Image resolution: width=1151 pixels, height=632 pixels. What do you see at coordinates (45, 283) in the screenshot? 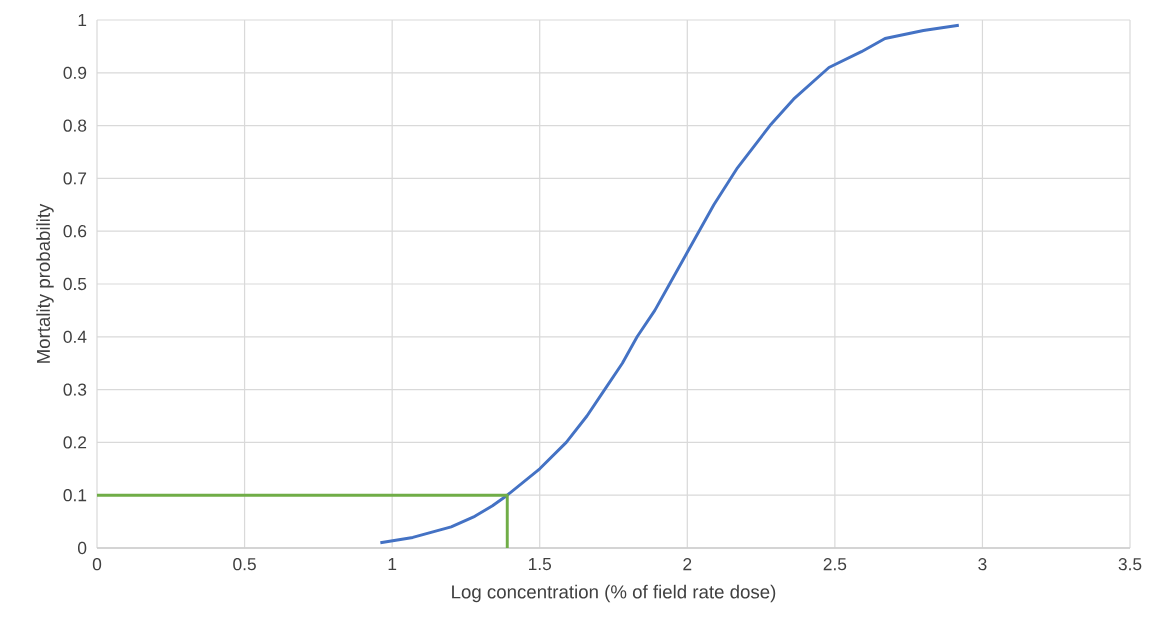
I see `y-axis-title: Mortality probability` at bounding box center [45, 283].